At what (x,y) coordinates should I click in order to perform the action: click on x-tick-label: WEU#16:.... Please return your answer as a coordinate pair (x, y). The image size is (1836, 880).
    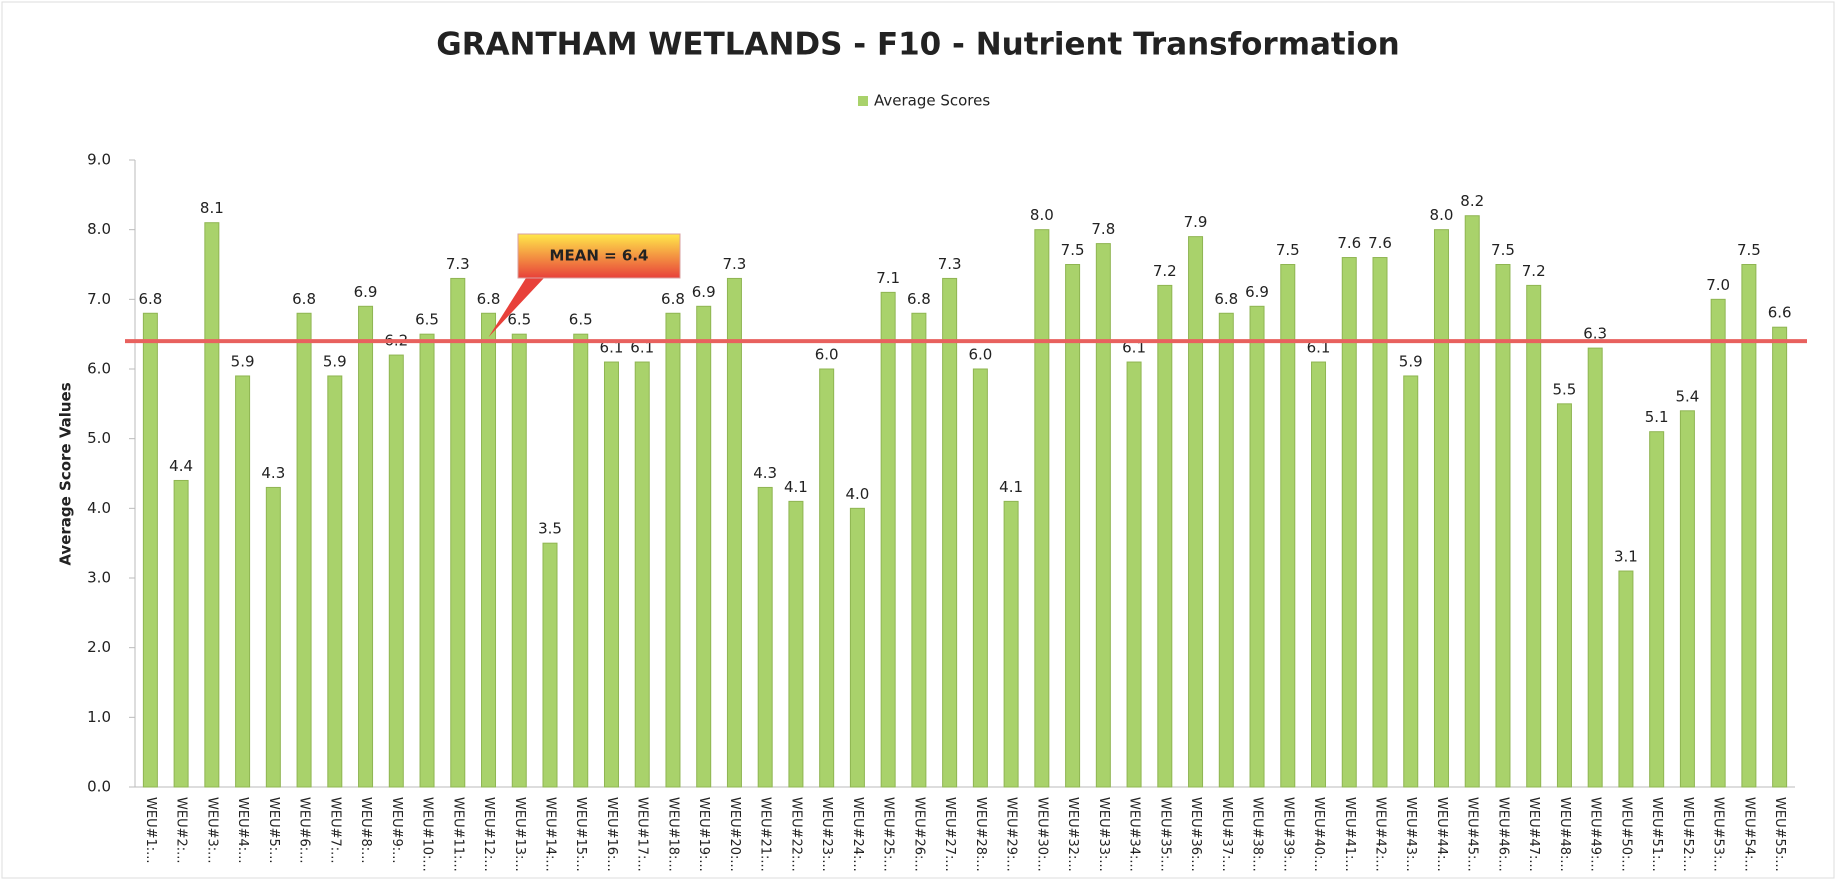
    Looking at the image, I should click on (611, 834).